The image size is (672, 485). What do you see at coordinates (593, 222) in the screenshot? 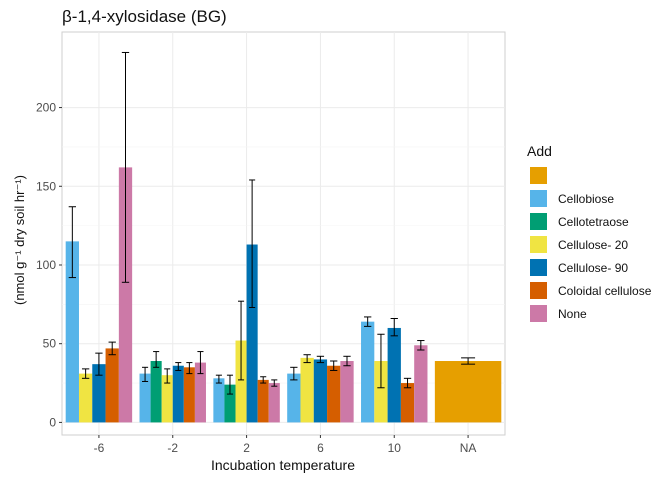
I see `legend-label: Cellotetraose` at bounding box center [593, 222].